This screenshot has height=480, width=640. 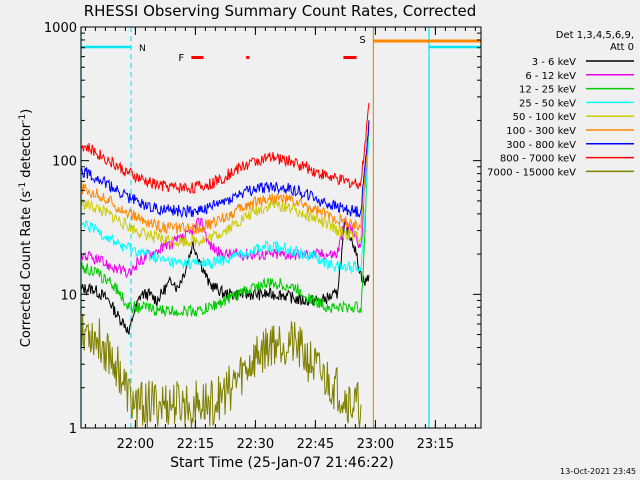 I want to click on x-tick-label: 23:00, so click(x=375, y=444).